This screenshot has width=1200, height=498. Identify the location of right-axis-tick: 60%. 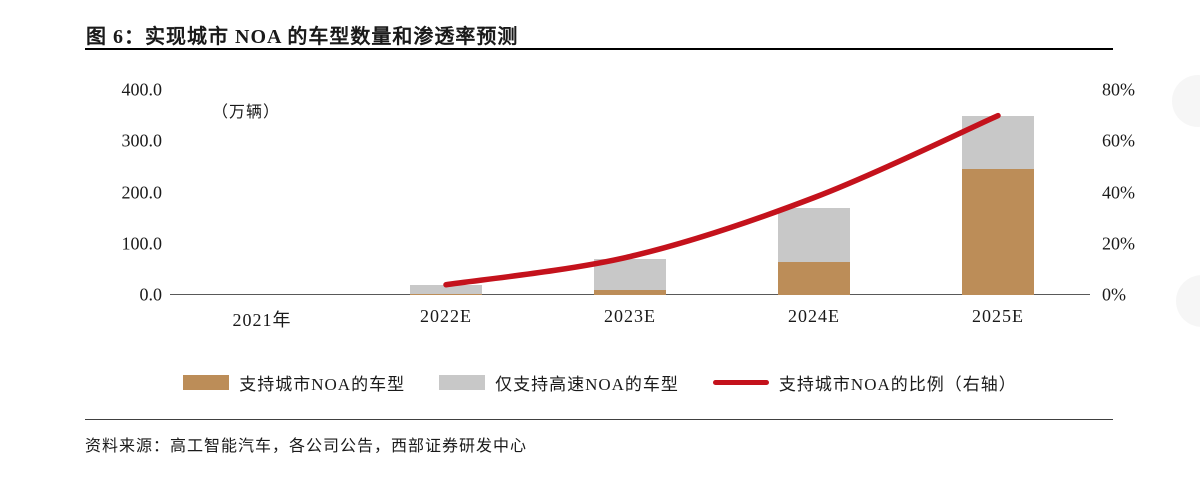
(1118, 140).